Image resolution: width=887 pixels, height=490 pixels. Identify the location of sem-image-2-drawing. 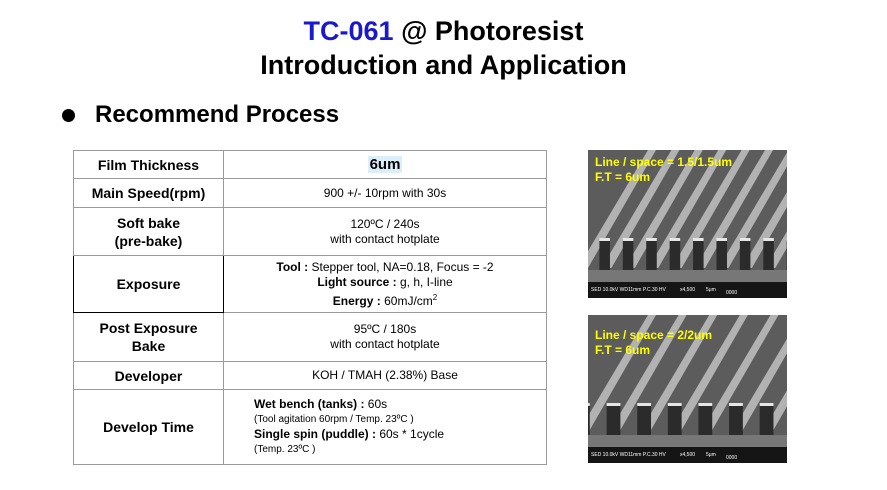
(687, 389).